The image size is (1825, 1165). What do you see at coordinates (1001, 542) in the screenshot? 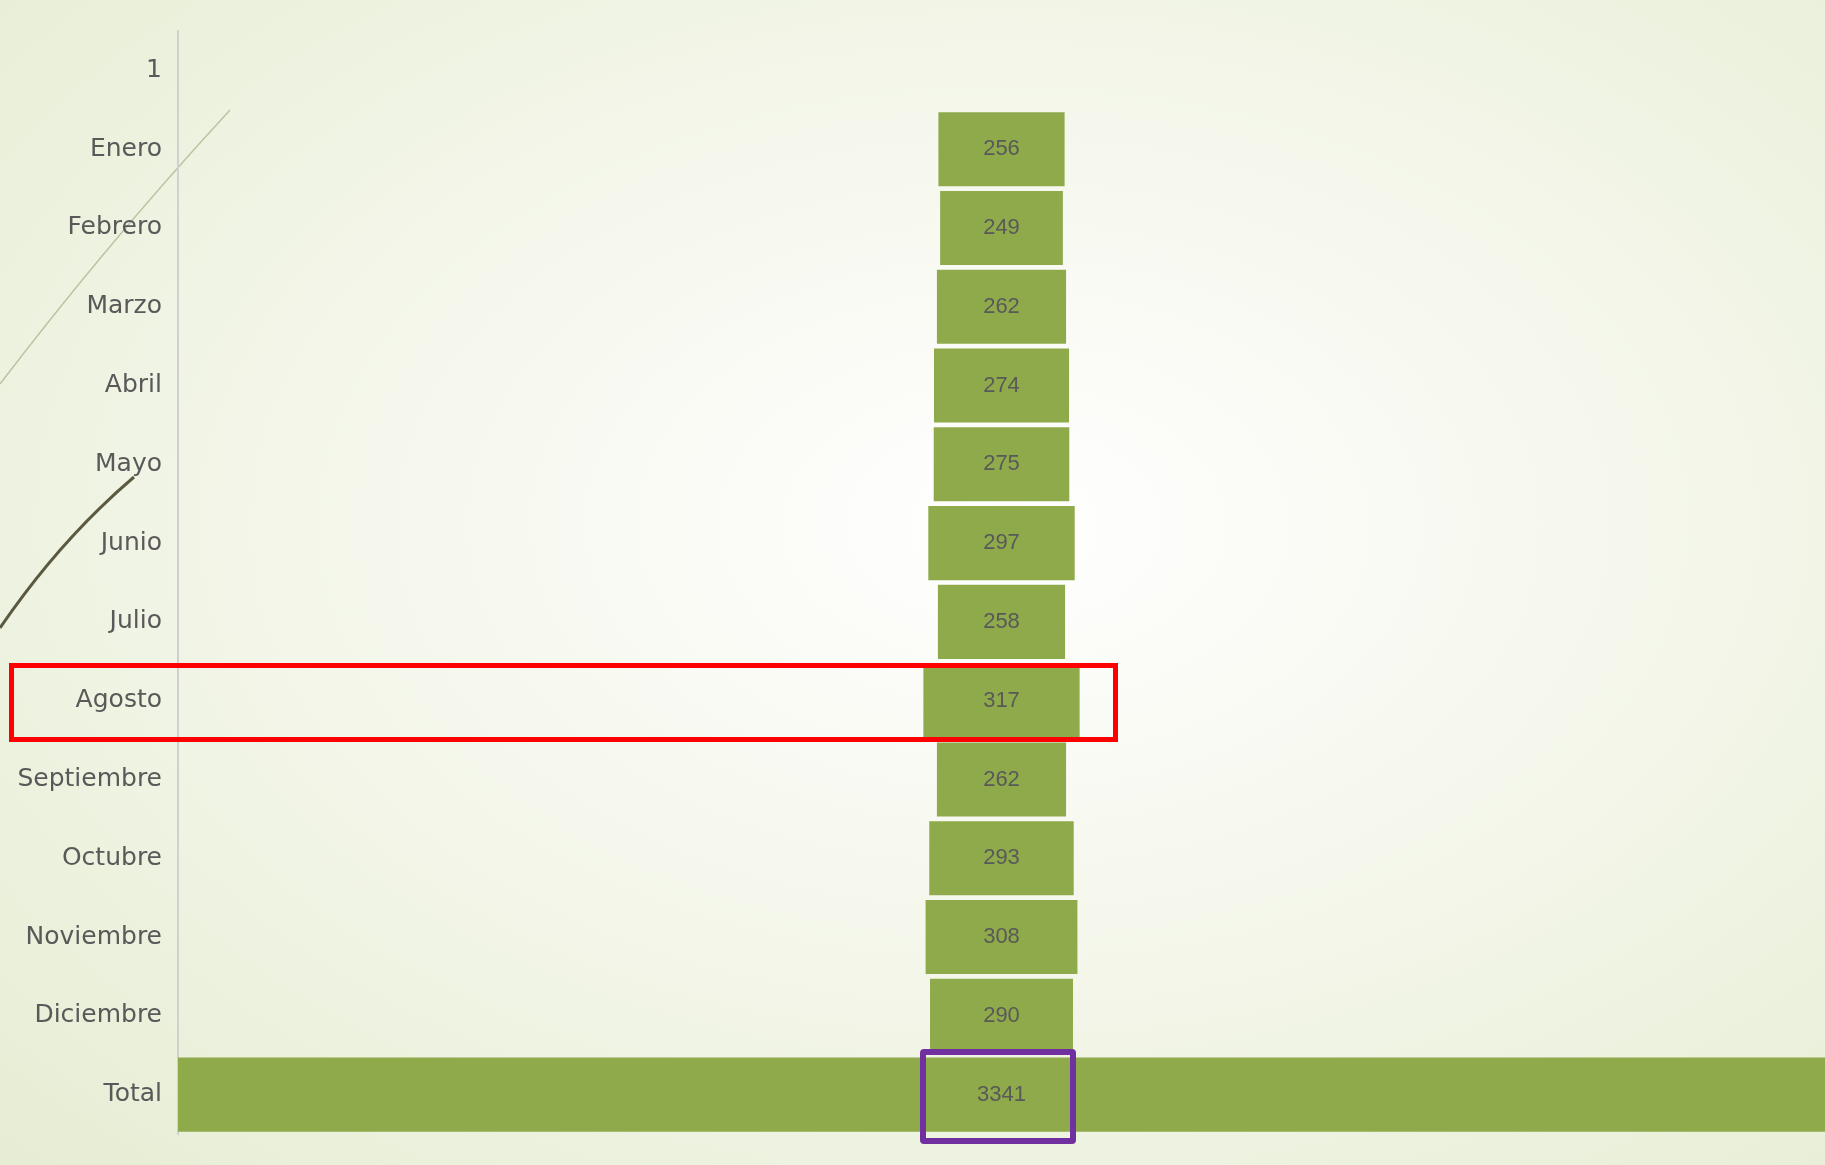
I see `data-label: 297` at bounding box center [1001, 542].